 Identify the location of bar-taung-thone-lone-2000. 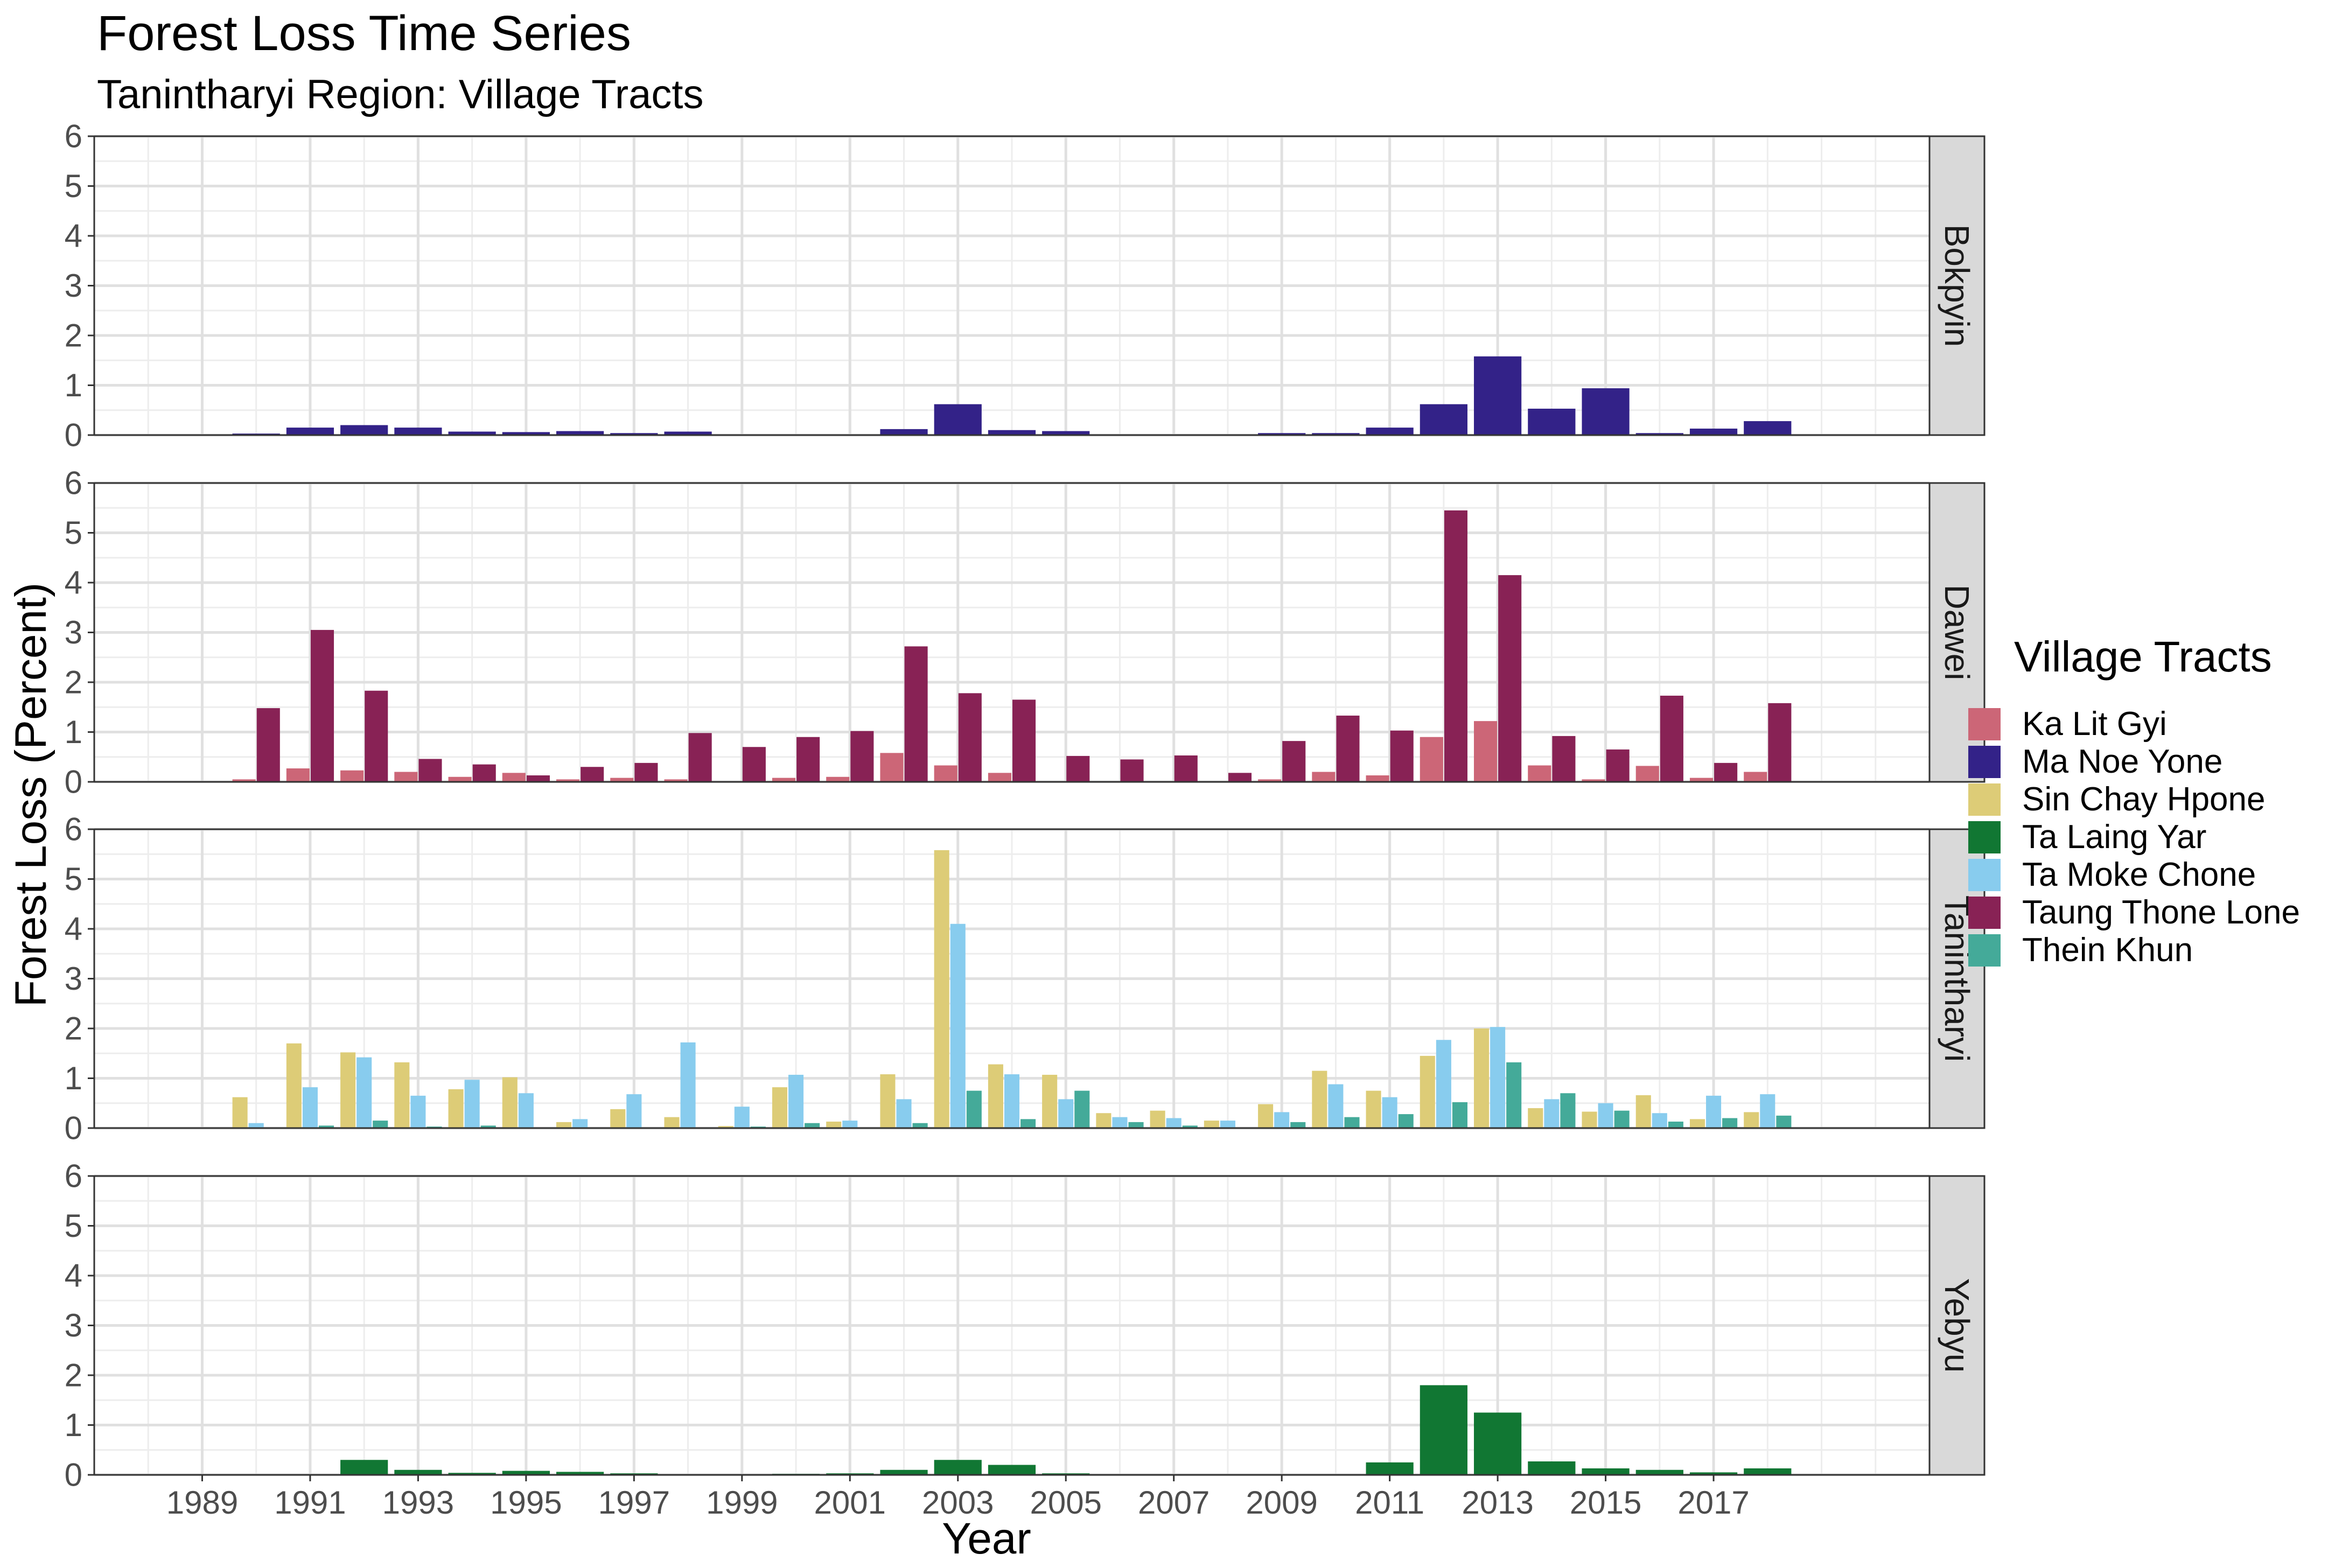
(808, 759).